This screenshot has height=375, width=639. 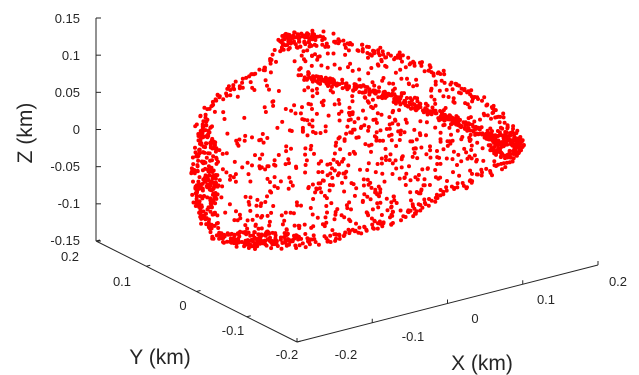 I want to click on y-tick-label: 0.1, so click(x=122, y=281).